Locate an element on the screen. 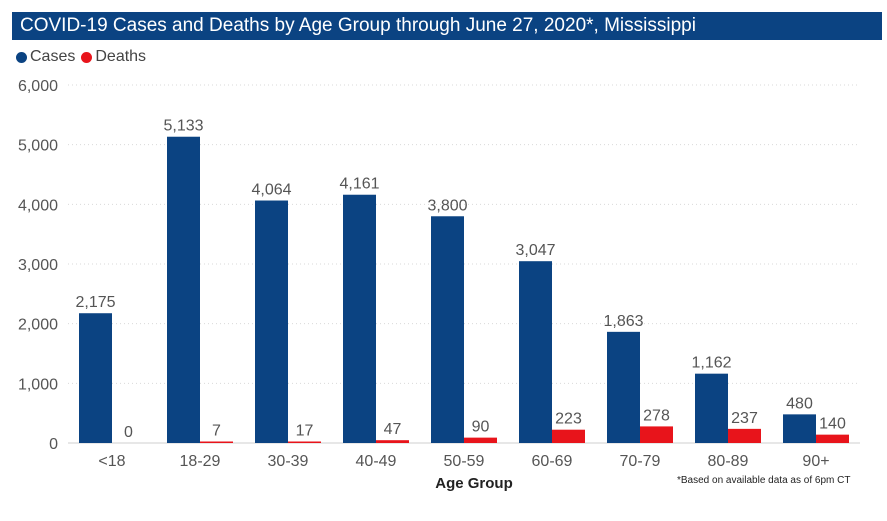  footnote: *Based on available data as of 6pm CT is located at coordinates (764, 480).